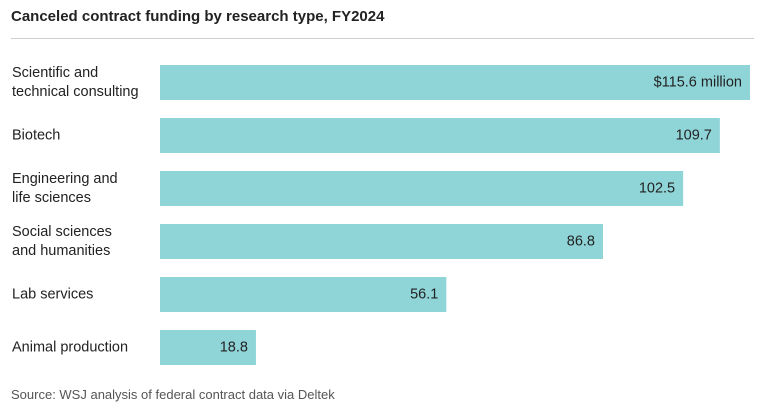  I want to click on bar-value-label-5: 18.8, so click(234, 348).